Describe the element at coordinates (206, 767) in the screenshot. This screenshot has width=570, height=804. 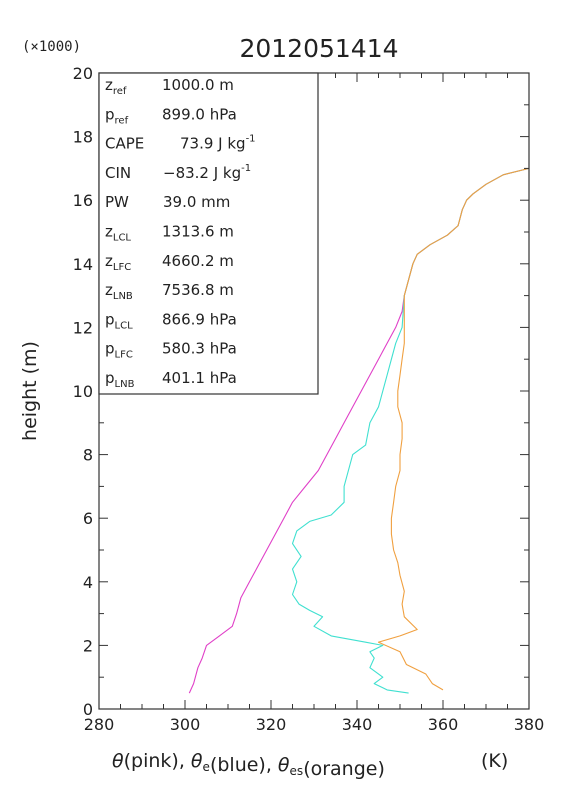
I see `x-label-sub: e` at that location.